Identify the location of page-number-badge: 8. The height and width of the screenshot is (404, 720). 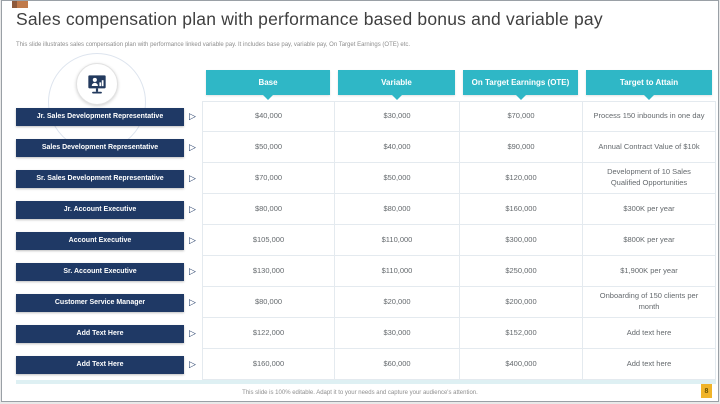
(706, 391).